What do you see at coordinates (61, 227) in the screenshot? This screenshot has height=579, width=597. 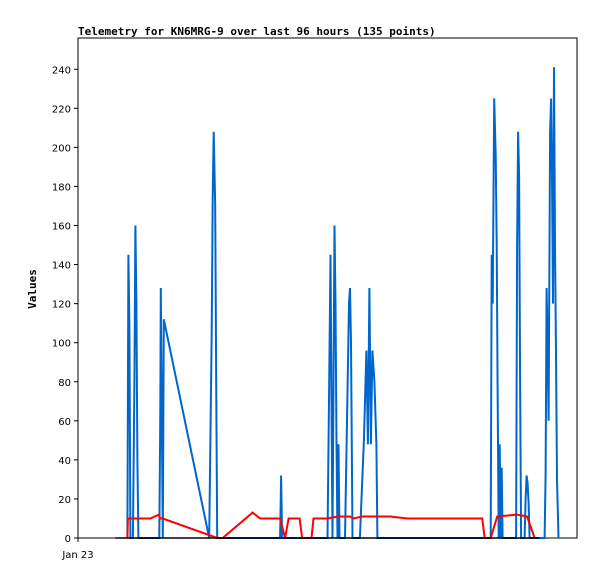 I see `y-tick-label: 160` at bounding box center [61, 227].